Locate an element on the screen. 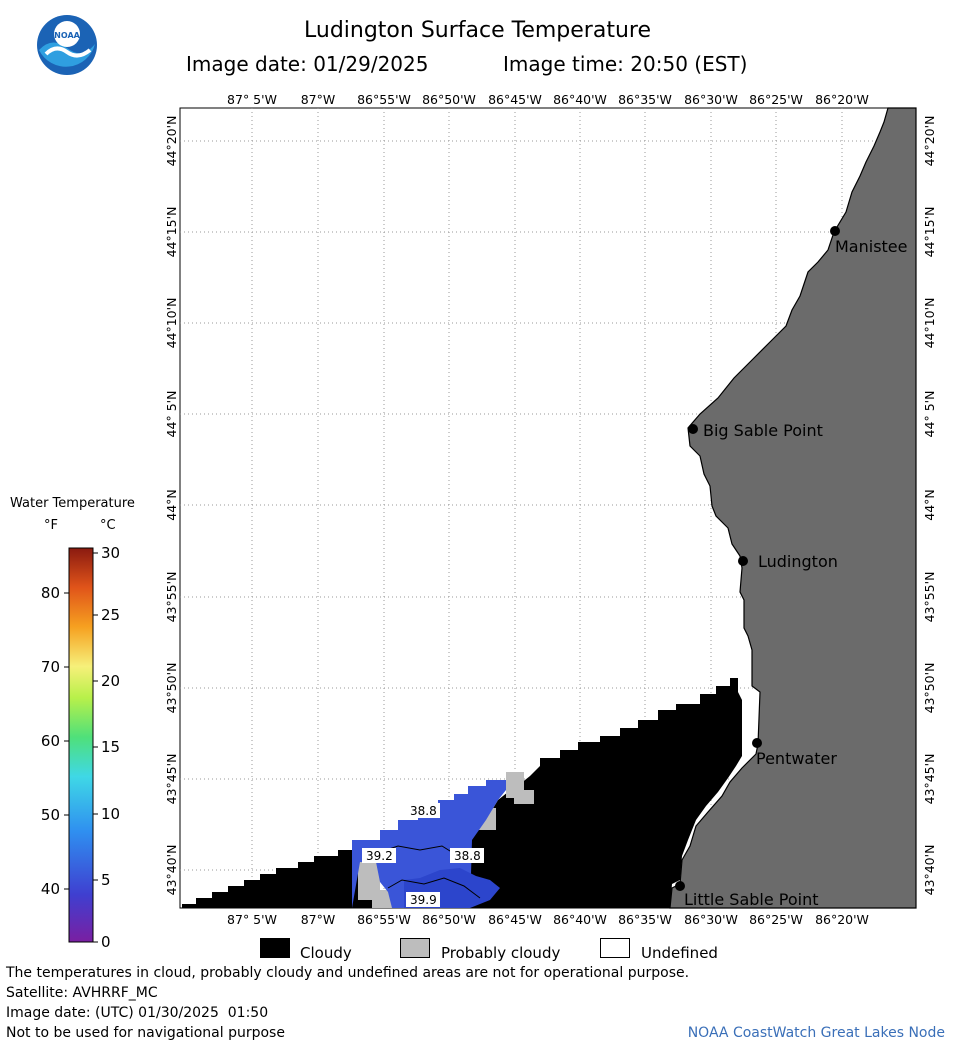  svg-text: 30 is located at coordinates (110, 553).